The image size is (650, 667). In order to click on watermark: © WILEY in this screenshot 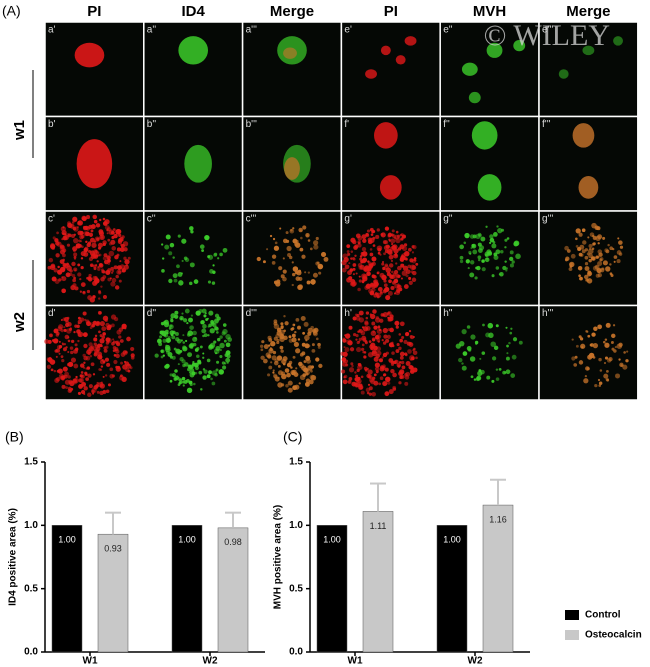, I will do `click(547, 35)`.